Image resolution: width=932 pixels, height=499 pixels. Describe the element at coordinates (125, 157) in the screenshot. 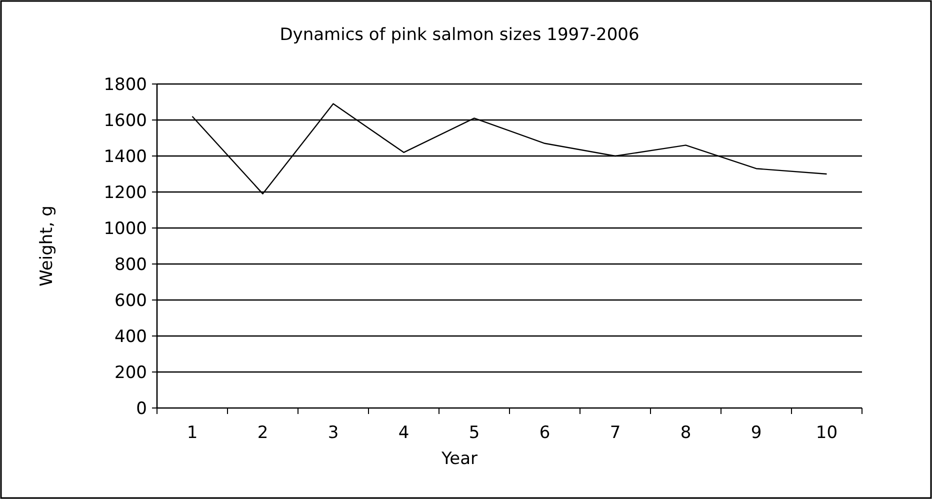

I see `y-tick-label: 1400` at that location.